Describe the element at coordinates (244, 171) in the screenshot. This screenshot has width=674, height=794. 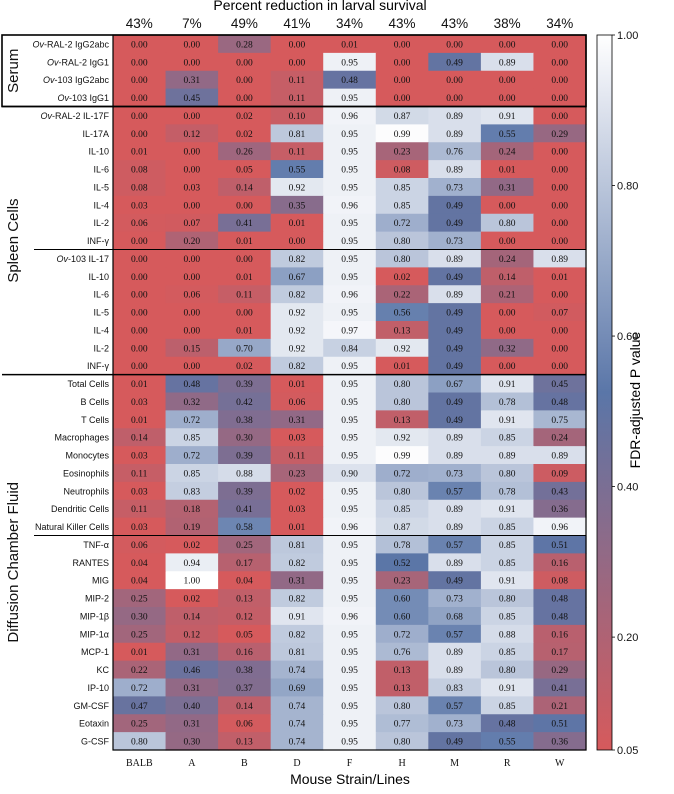
I see `cell-value-label: 0.05` at that location.